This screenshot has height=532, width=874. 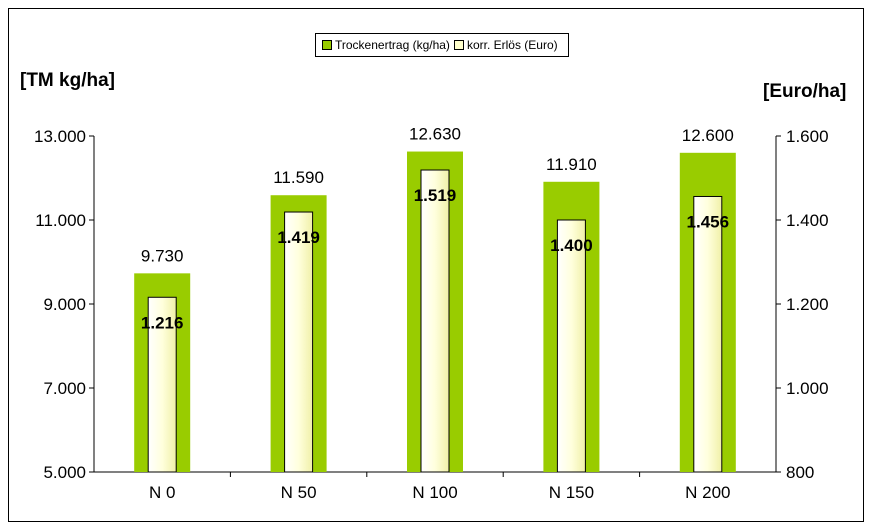 I want to click on x-tick-label: N 50, so click(x=299, y=492).